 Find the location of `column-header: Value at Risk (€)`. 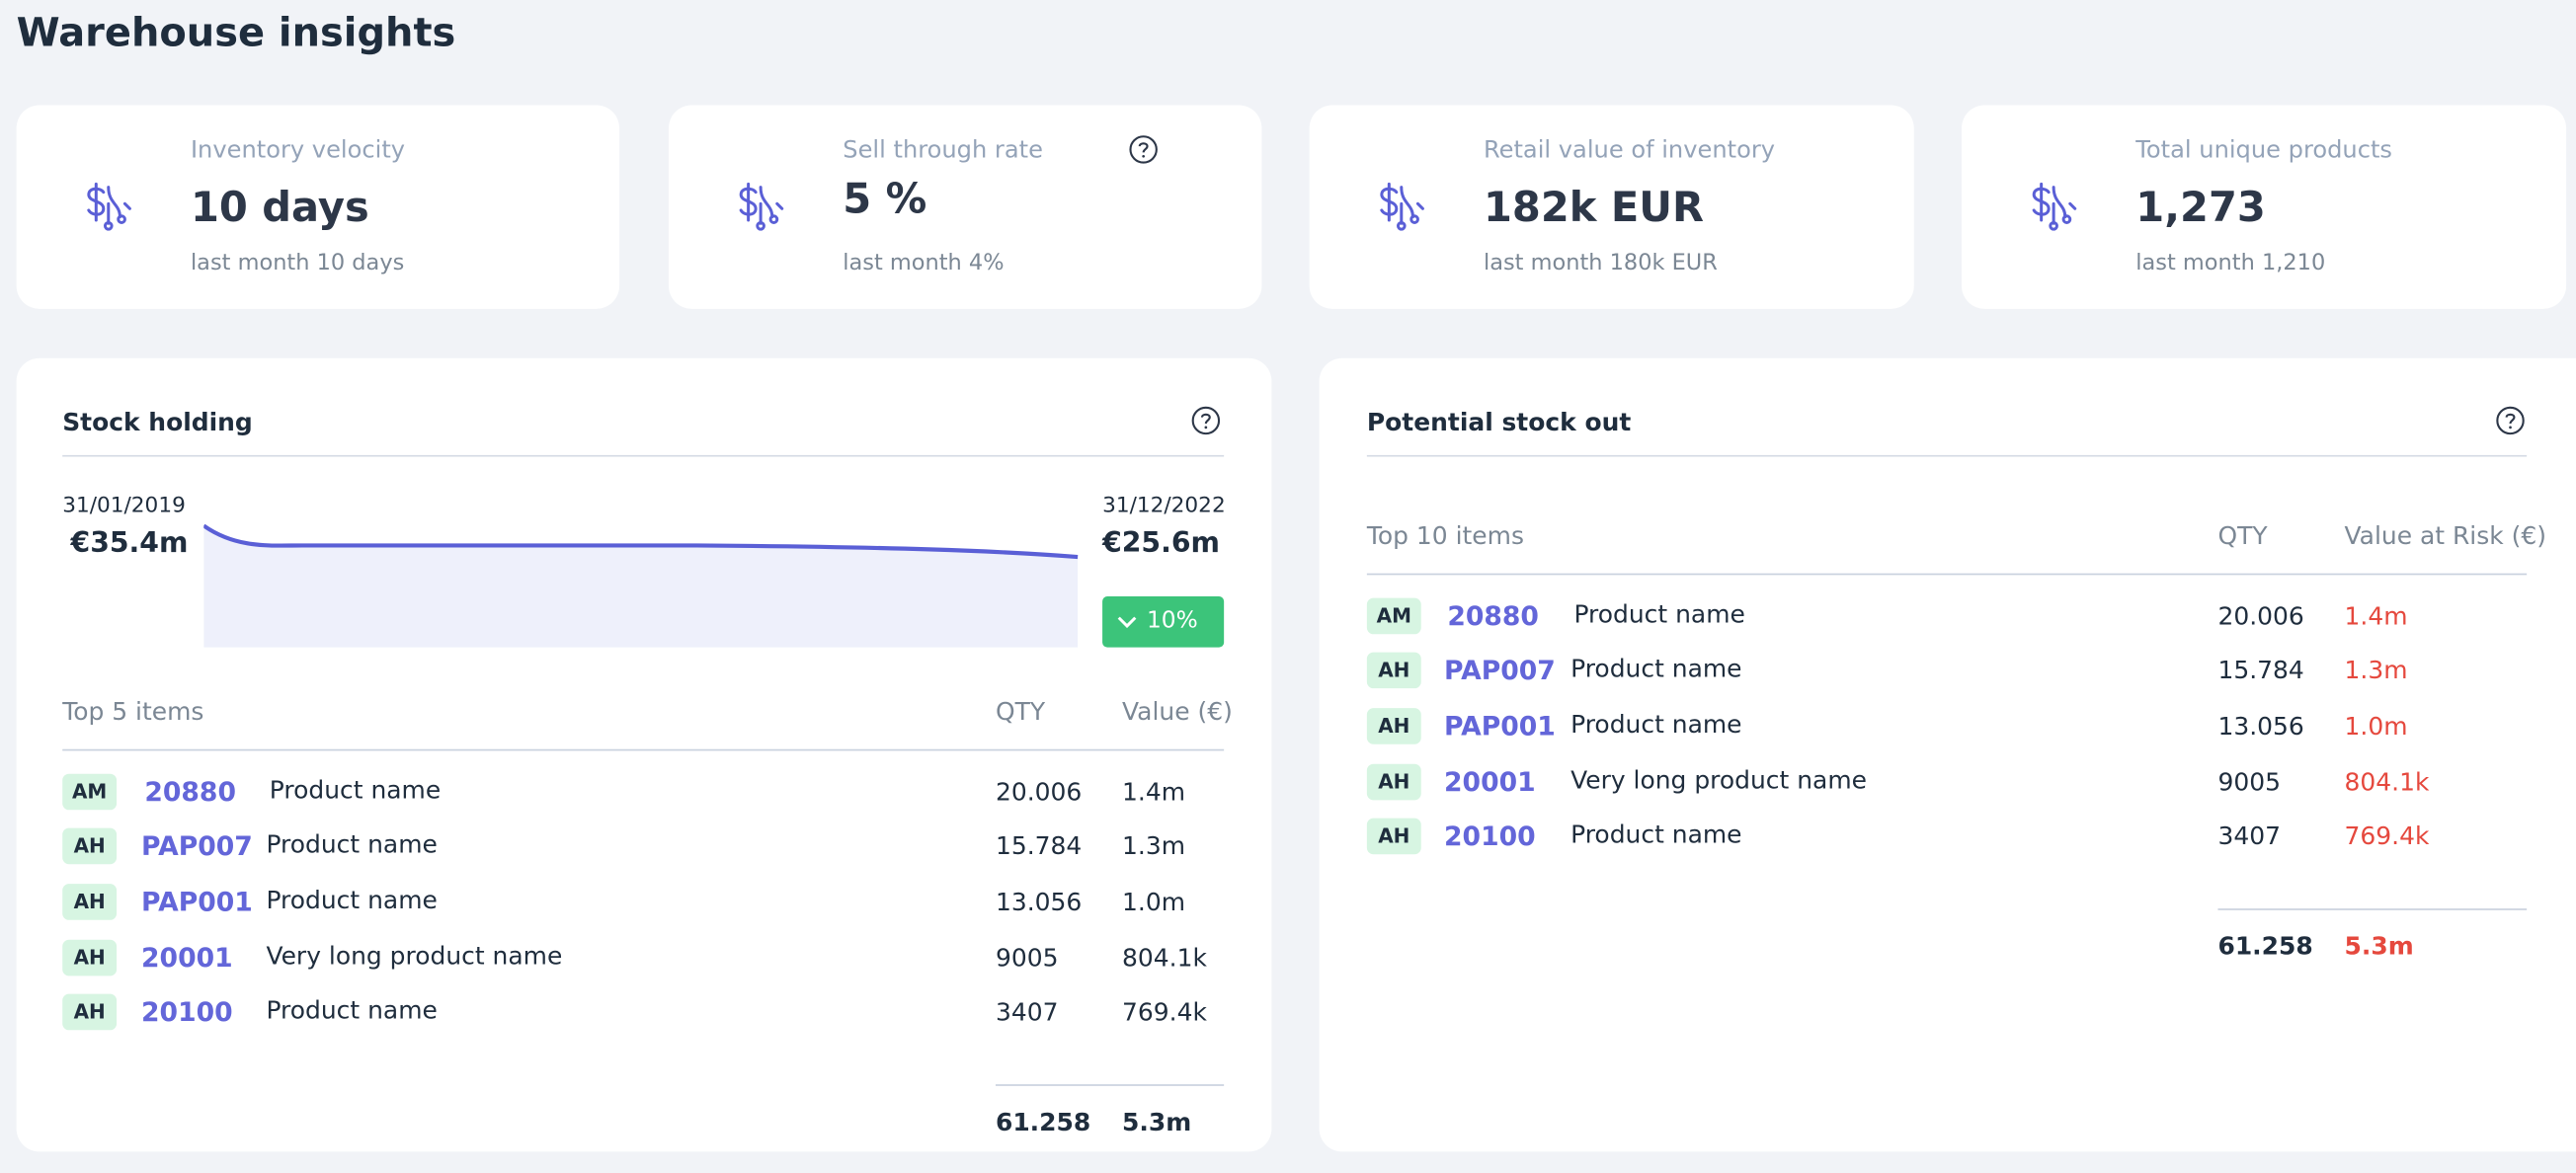

column-header: Value at Risk (€) is located at coordinates (2445, 536).